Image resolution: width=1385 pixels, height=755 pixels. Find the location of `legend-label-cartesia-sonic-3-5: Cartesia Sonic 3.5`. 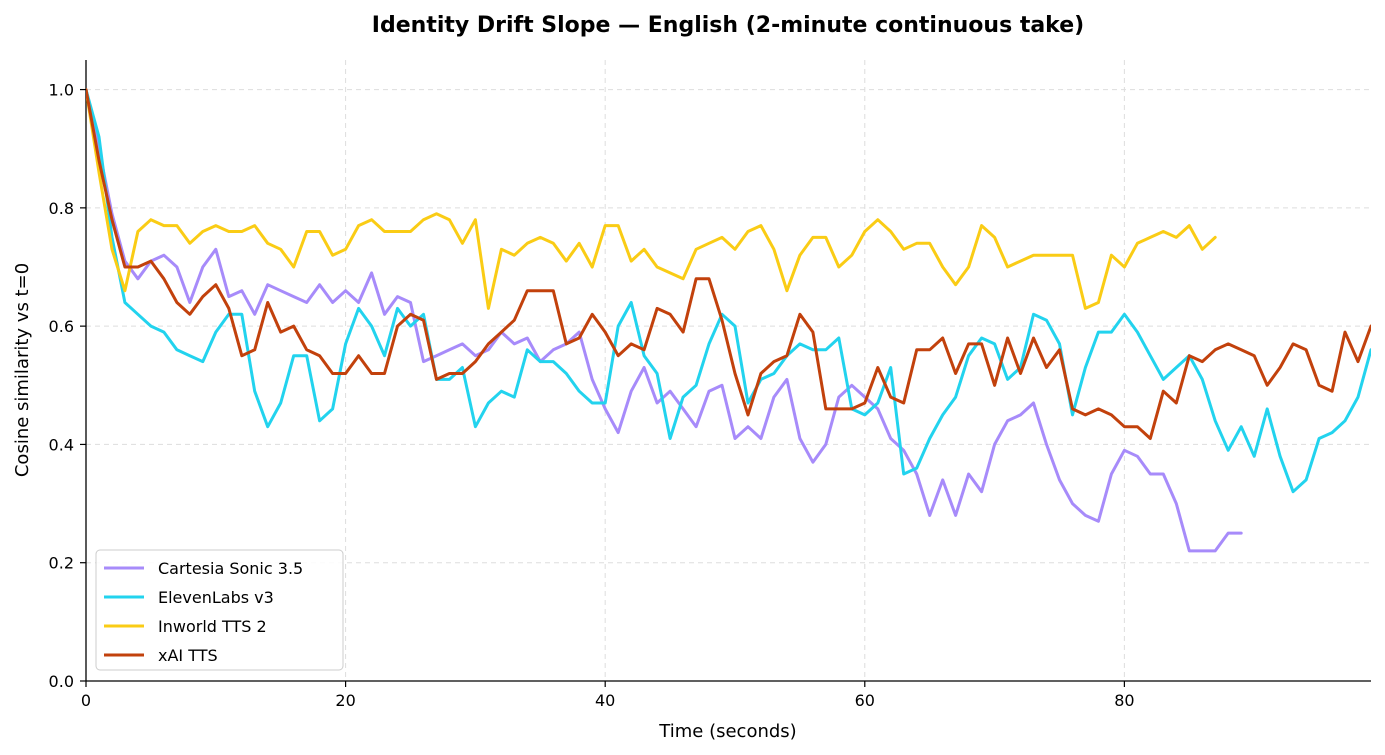

legend-label-cartesia-sonic-3-5: Cartesia Sonic 3.5 is located at coordinates (230, 568).